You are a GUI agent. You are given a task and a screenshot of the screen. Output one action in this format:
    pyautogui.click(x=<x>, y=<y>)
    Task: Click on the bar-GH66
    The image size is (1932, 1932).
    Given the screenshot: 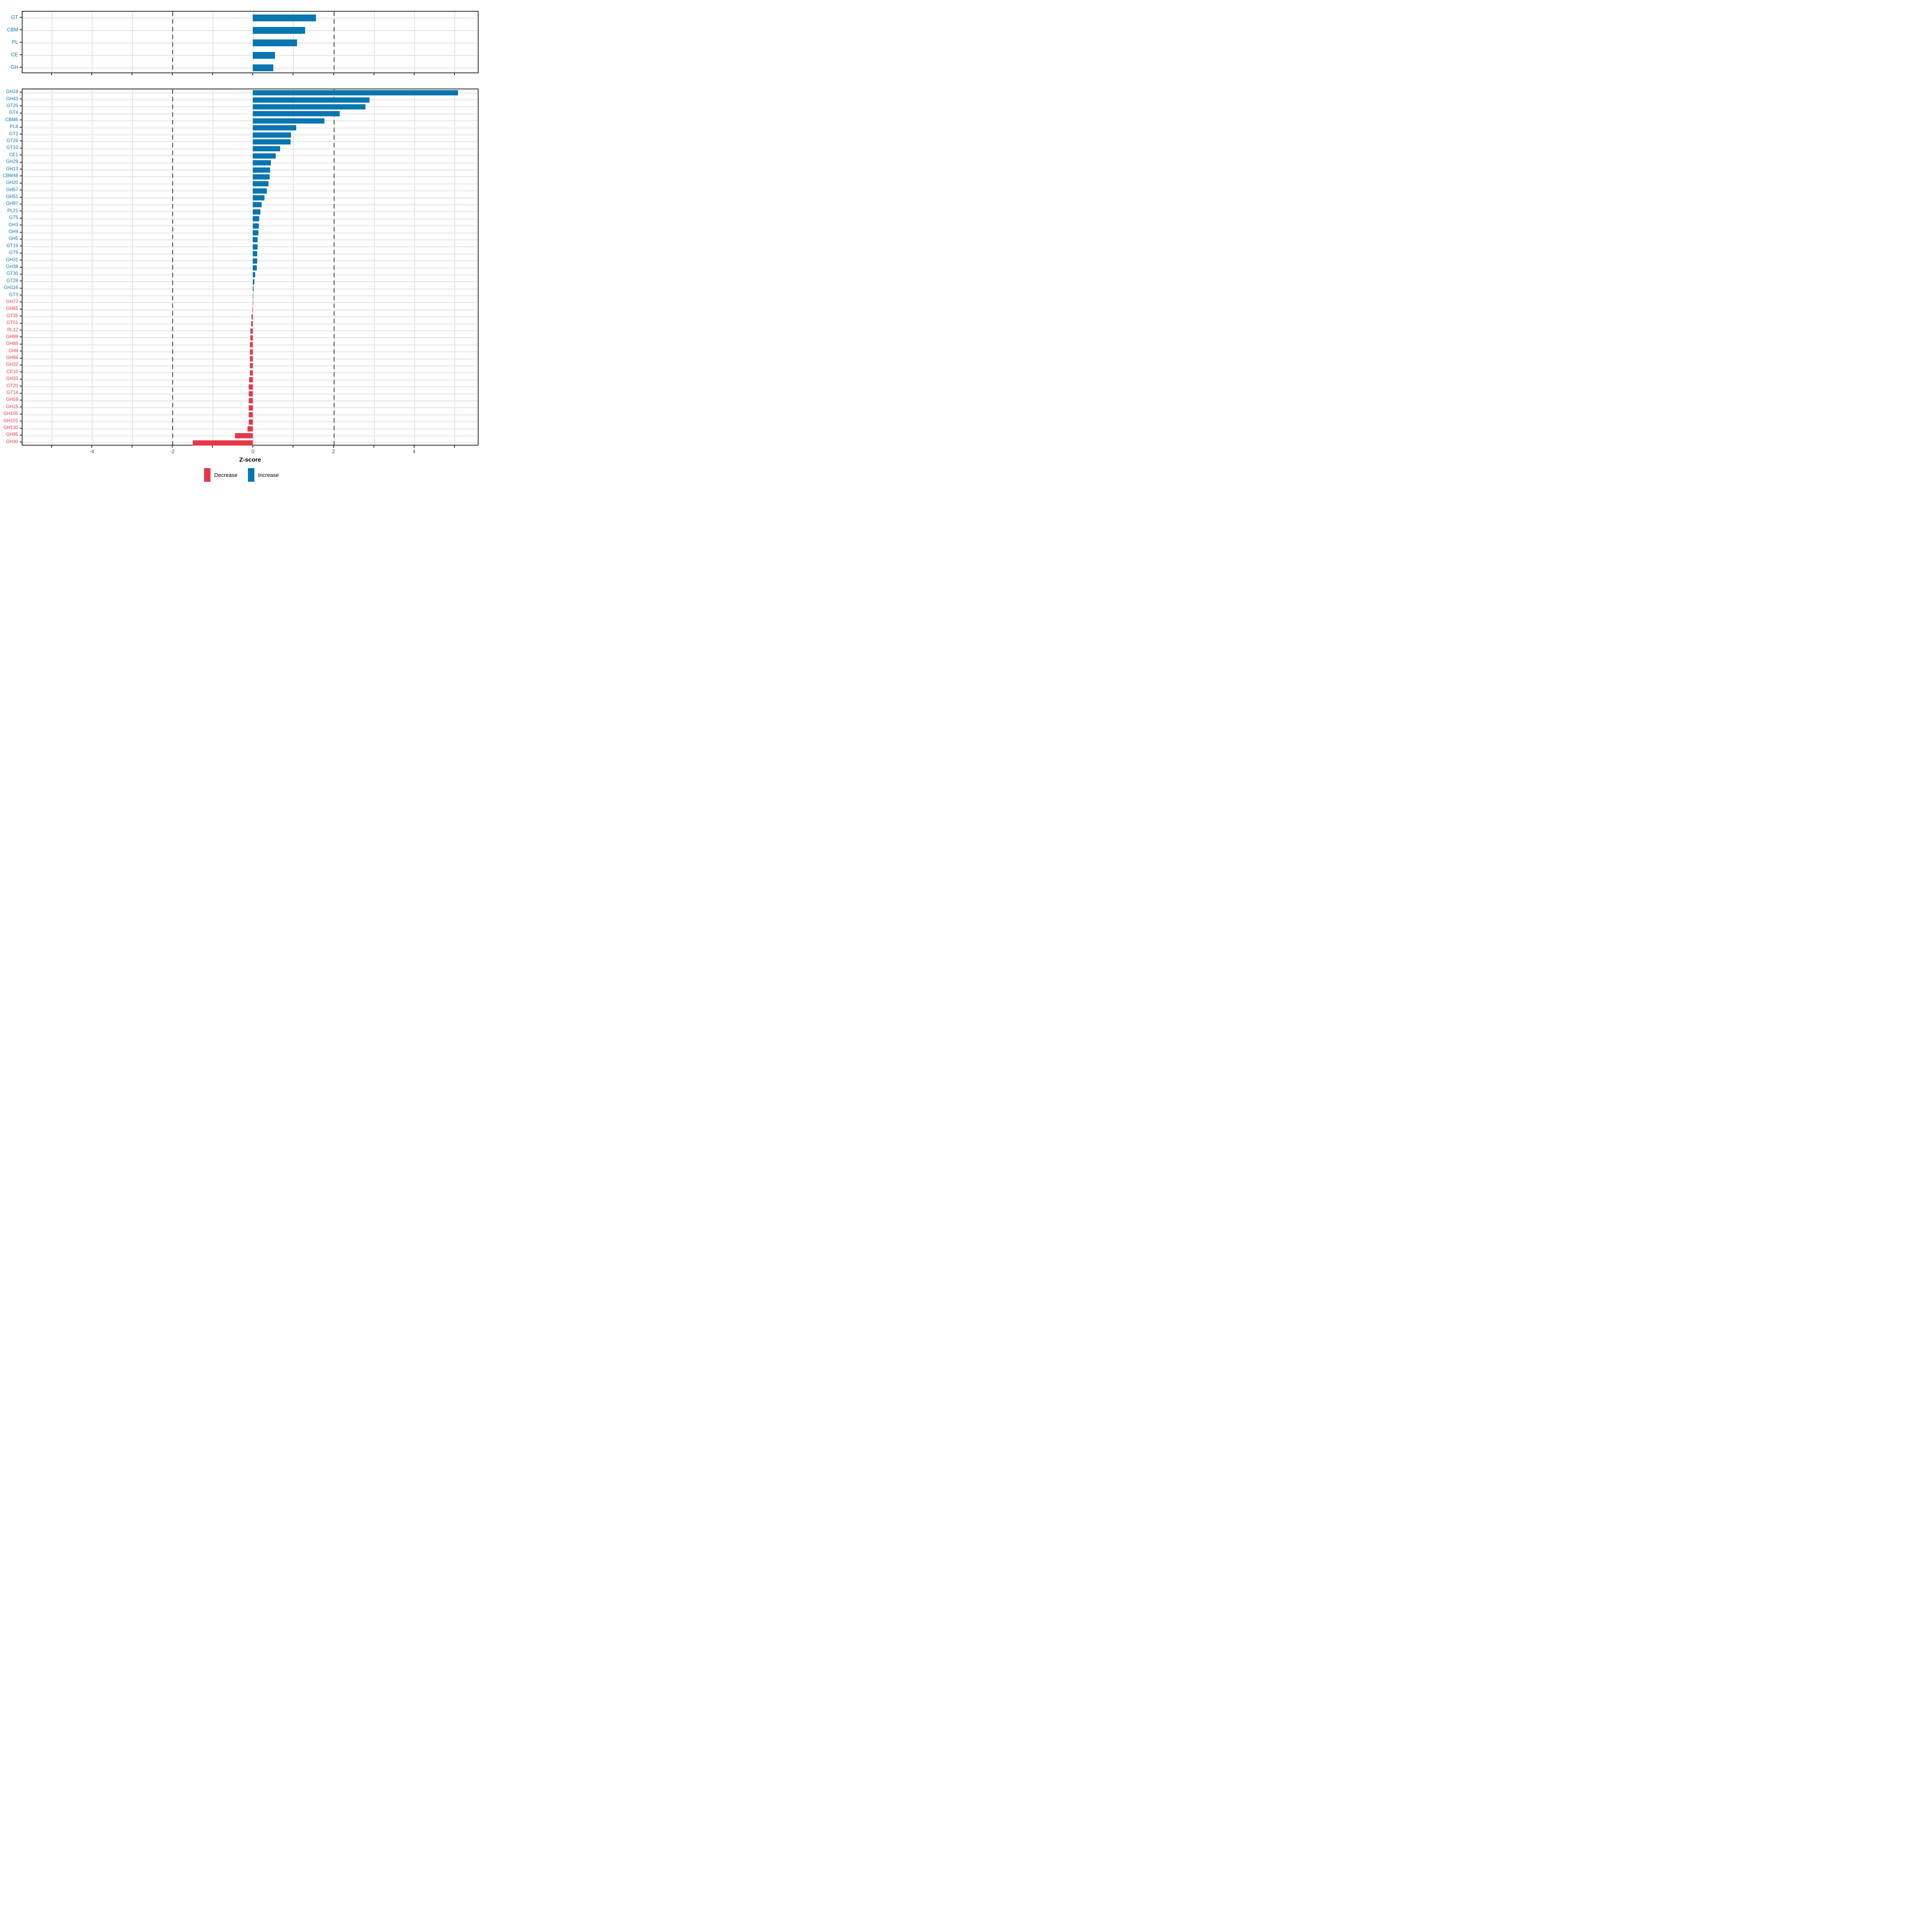 What is the action you would take?
    pyautogui.click(x=252, y=359)
    